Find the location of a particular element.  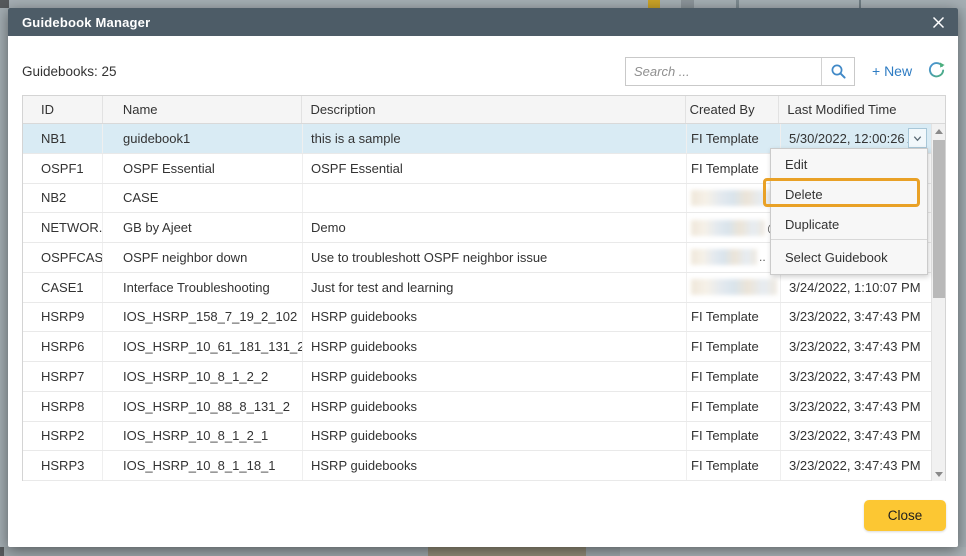

cell-created-by: .. is located at coordinates (734, 257).